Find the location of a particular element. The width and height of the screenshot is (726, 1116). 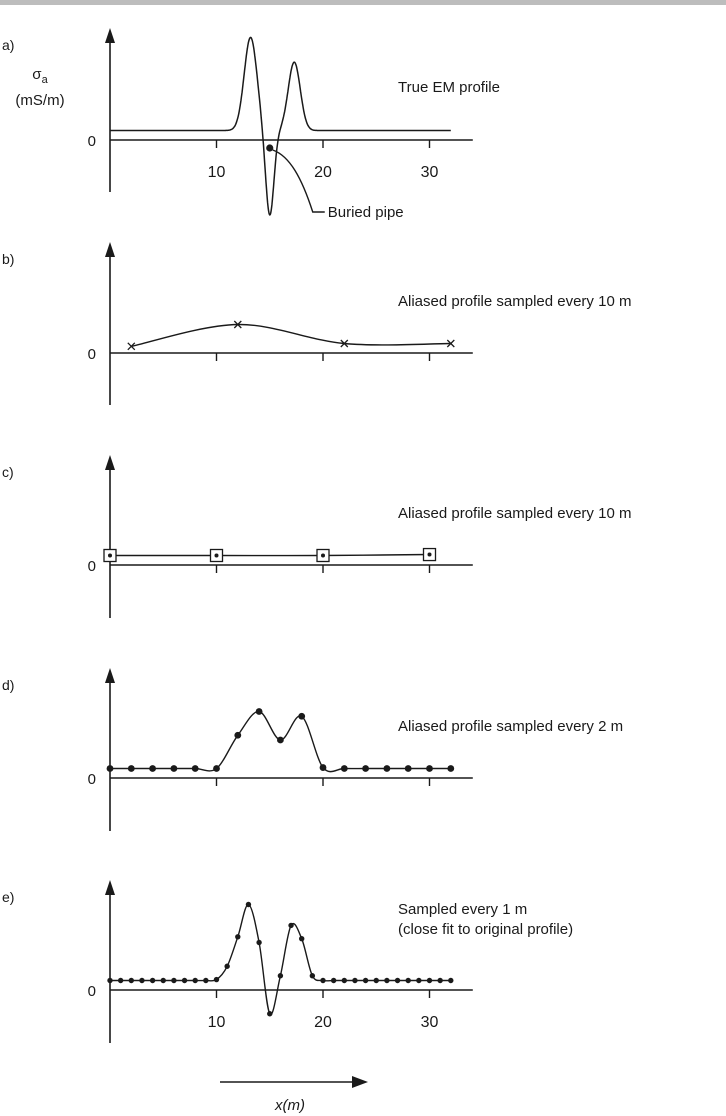

buried-pipe-leader is located at coordinates (298, 181).